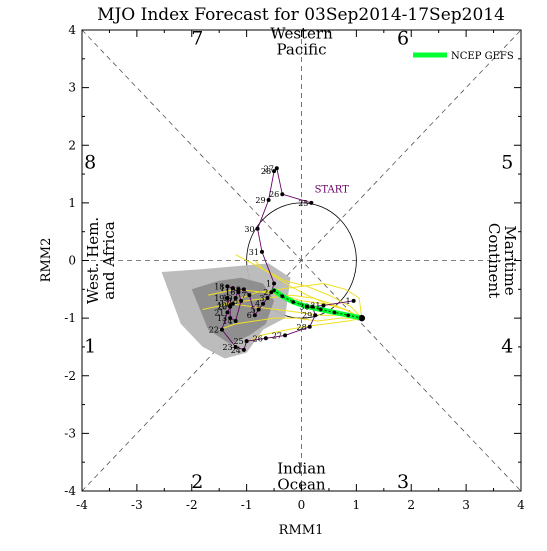 Image resolution: width=547 pixels, height=551 pixels. I want to click on phase-number-3: 3, so click(403, 482).